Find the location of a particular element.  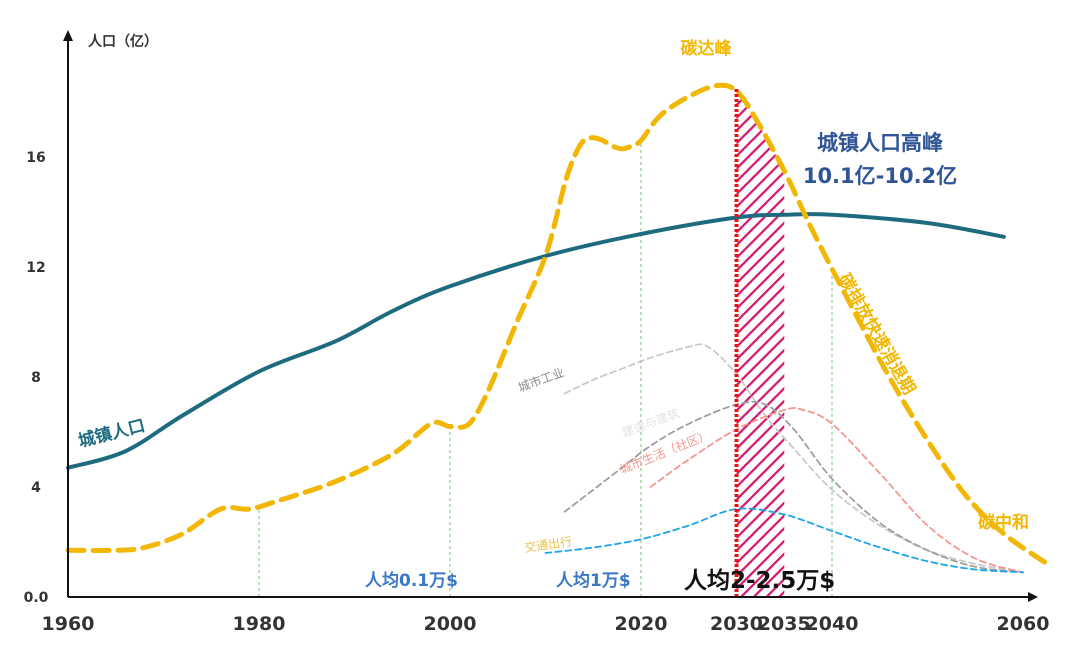

annotation-urban-peak-title: 城镇人口高峰 is located at coordinates (880, 143).